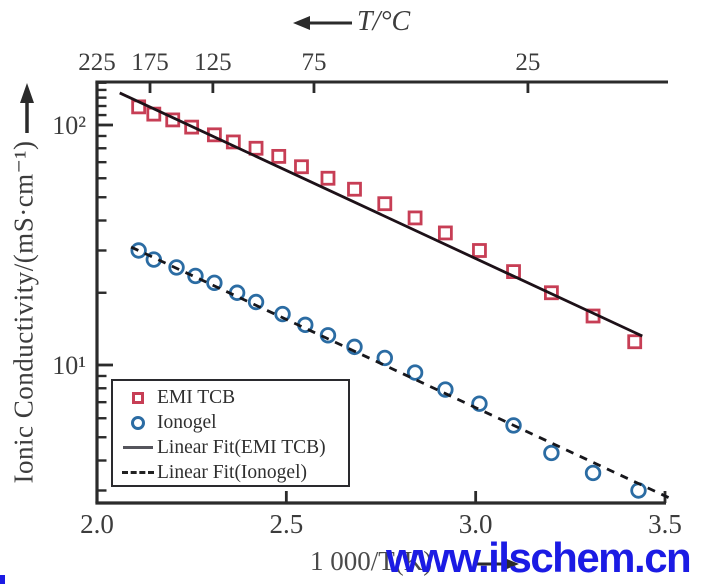 The width and height of the screenshot is (720, 587). What do you see at coordinates (371, 561) in the screenshot?
I see `x-axis-title: 1 000/T(K)` at bounding box center [371, 561].